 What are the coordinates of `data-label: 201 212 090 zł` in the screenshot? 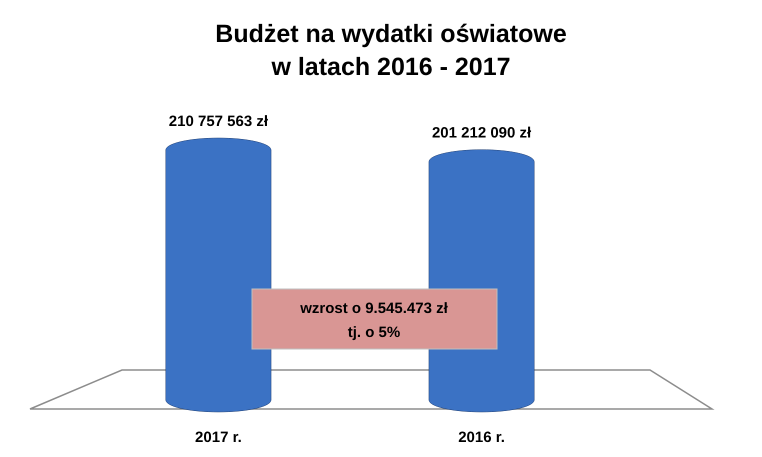 It's located at (482, 133).